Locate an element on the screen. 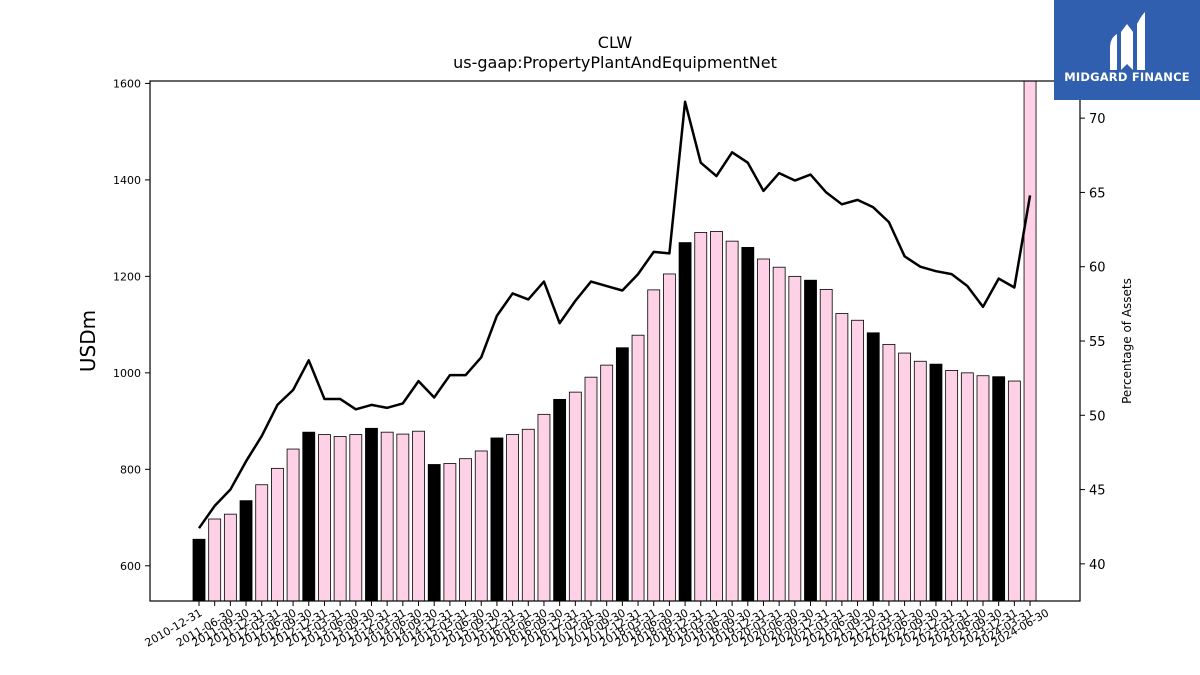  left-tick-label: 1000 is located at coordinates (127, 373).